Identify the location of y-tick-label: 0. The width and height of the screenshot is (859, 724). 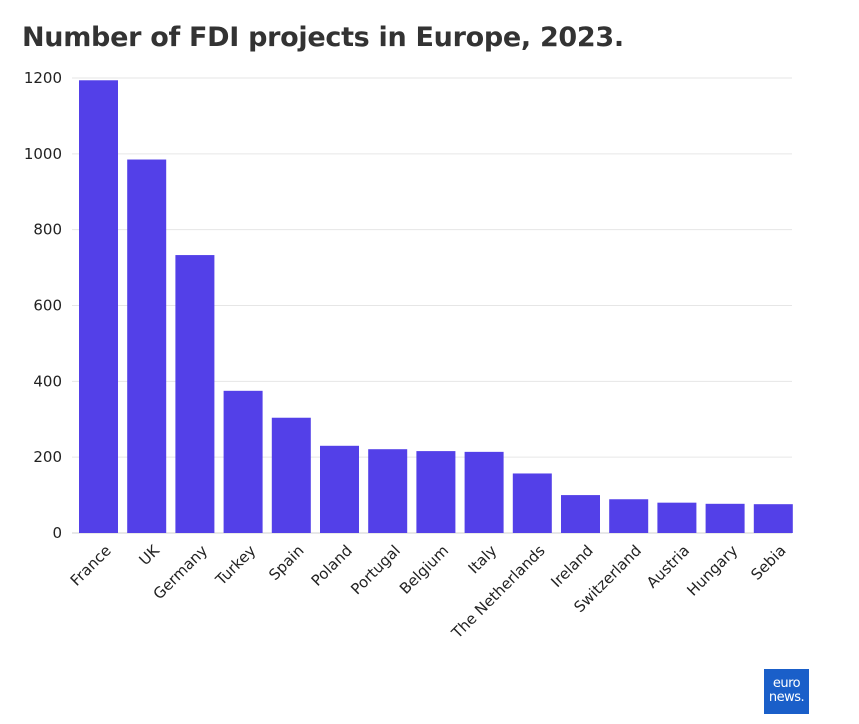
(57, 533).